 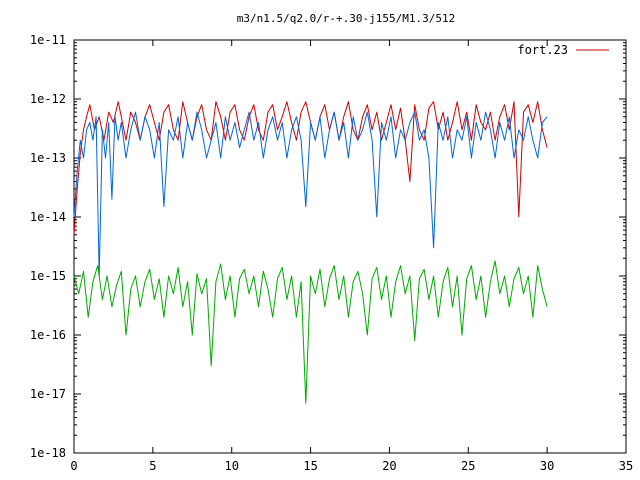 What do you see at coordinates (48, 335) in the screenshot?
I see `y-tick-label: 1e-16` at bounding box center [48, 335].